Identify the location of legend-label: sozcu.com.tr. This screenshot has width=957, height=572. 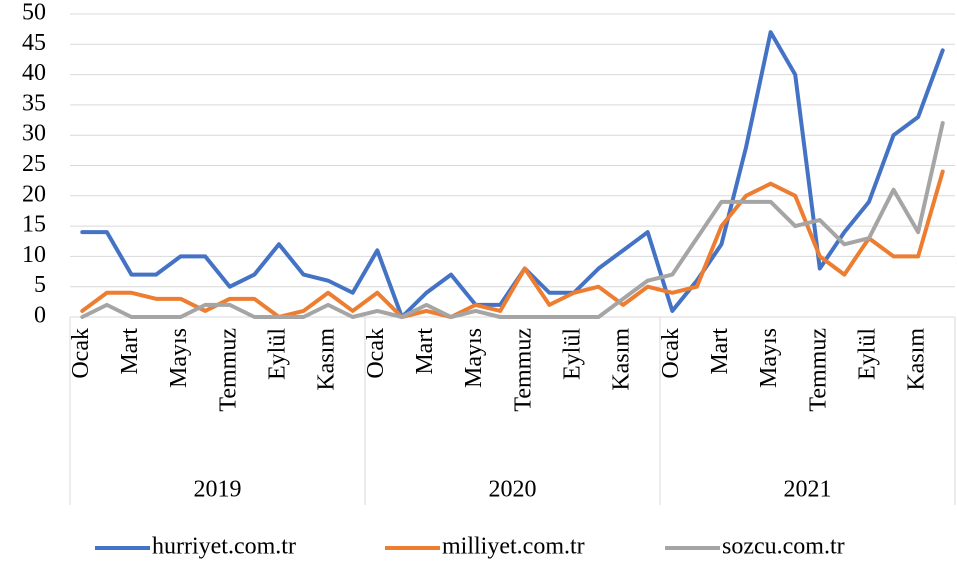
(783, 547).